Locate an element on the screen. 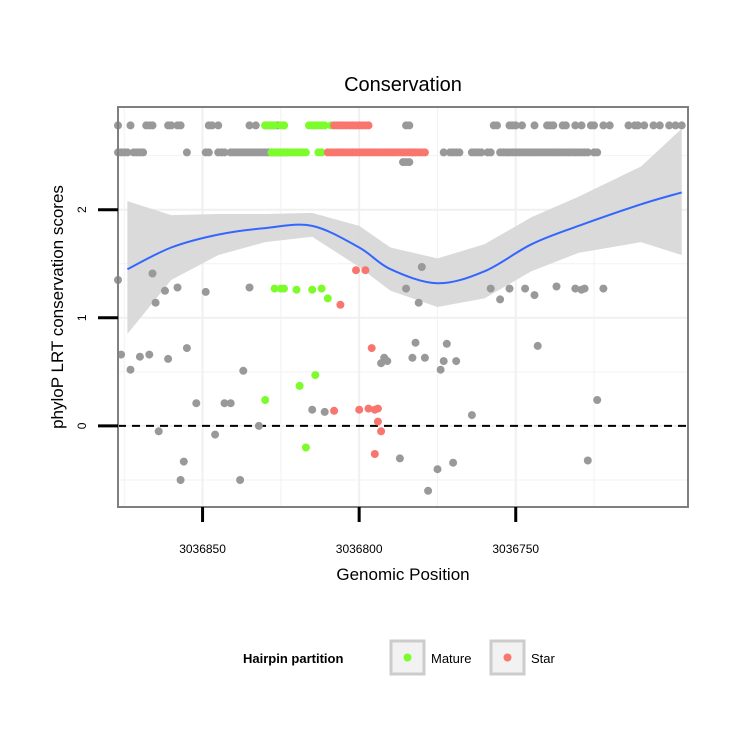 The width and height of the screenshot is (750, 750). x-tick-label: 3036850 is located at coordinates (202, 549).